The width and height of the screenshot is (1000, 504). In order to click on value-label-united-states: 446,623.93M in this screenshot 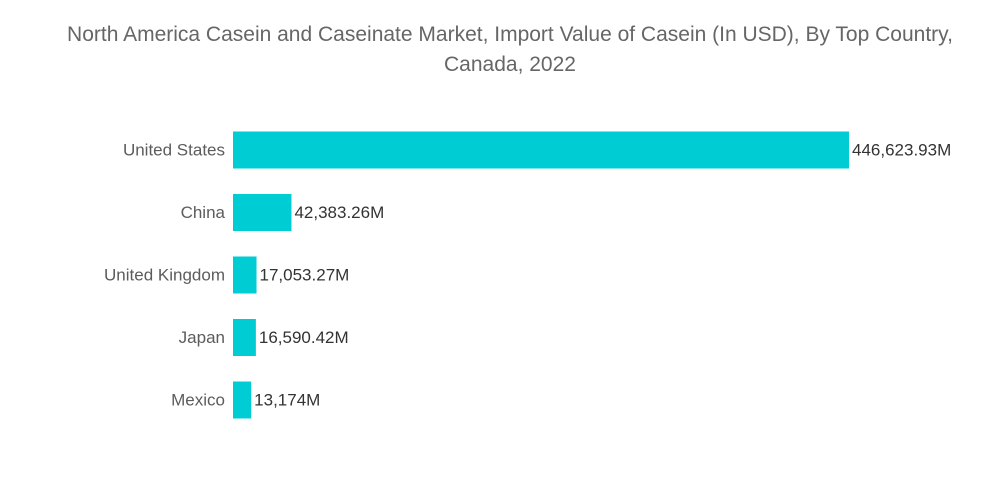, I will do `click(901, 150)`.